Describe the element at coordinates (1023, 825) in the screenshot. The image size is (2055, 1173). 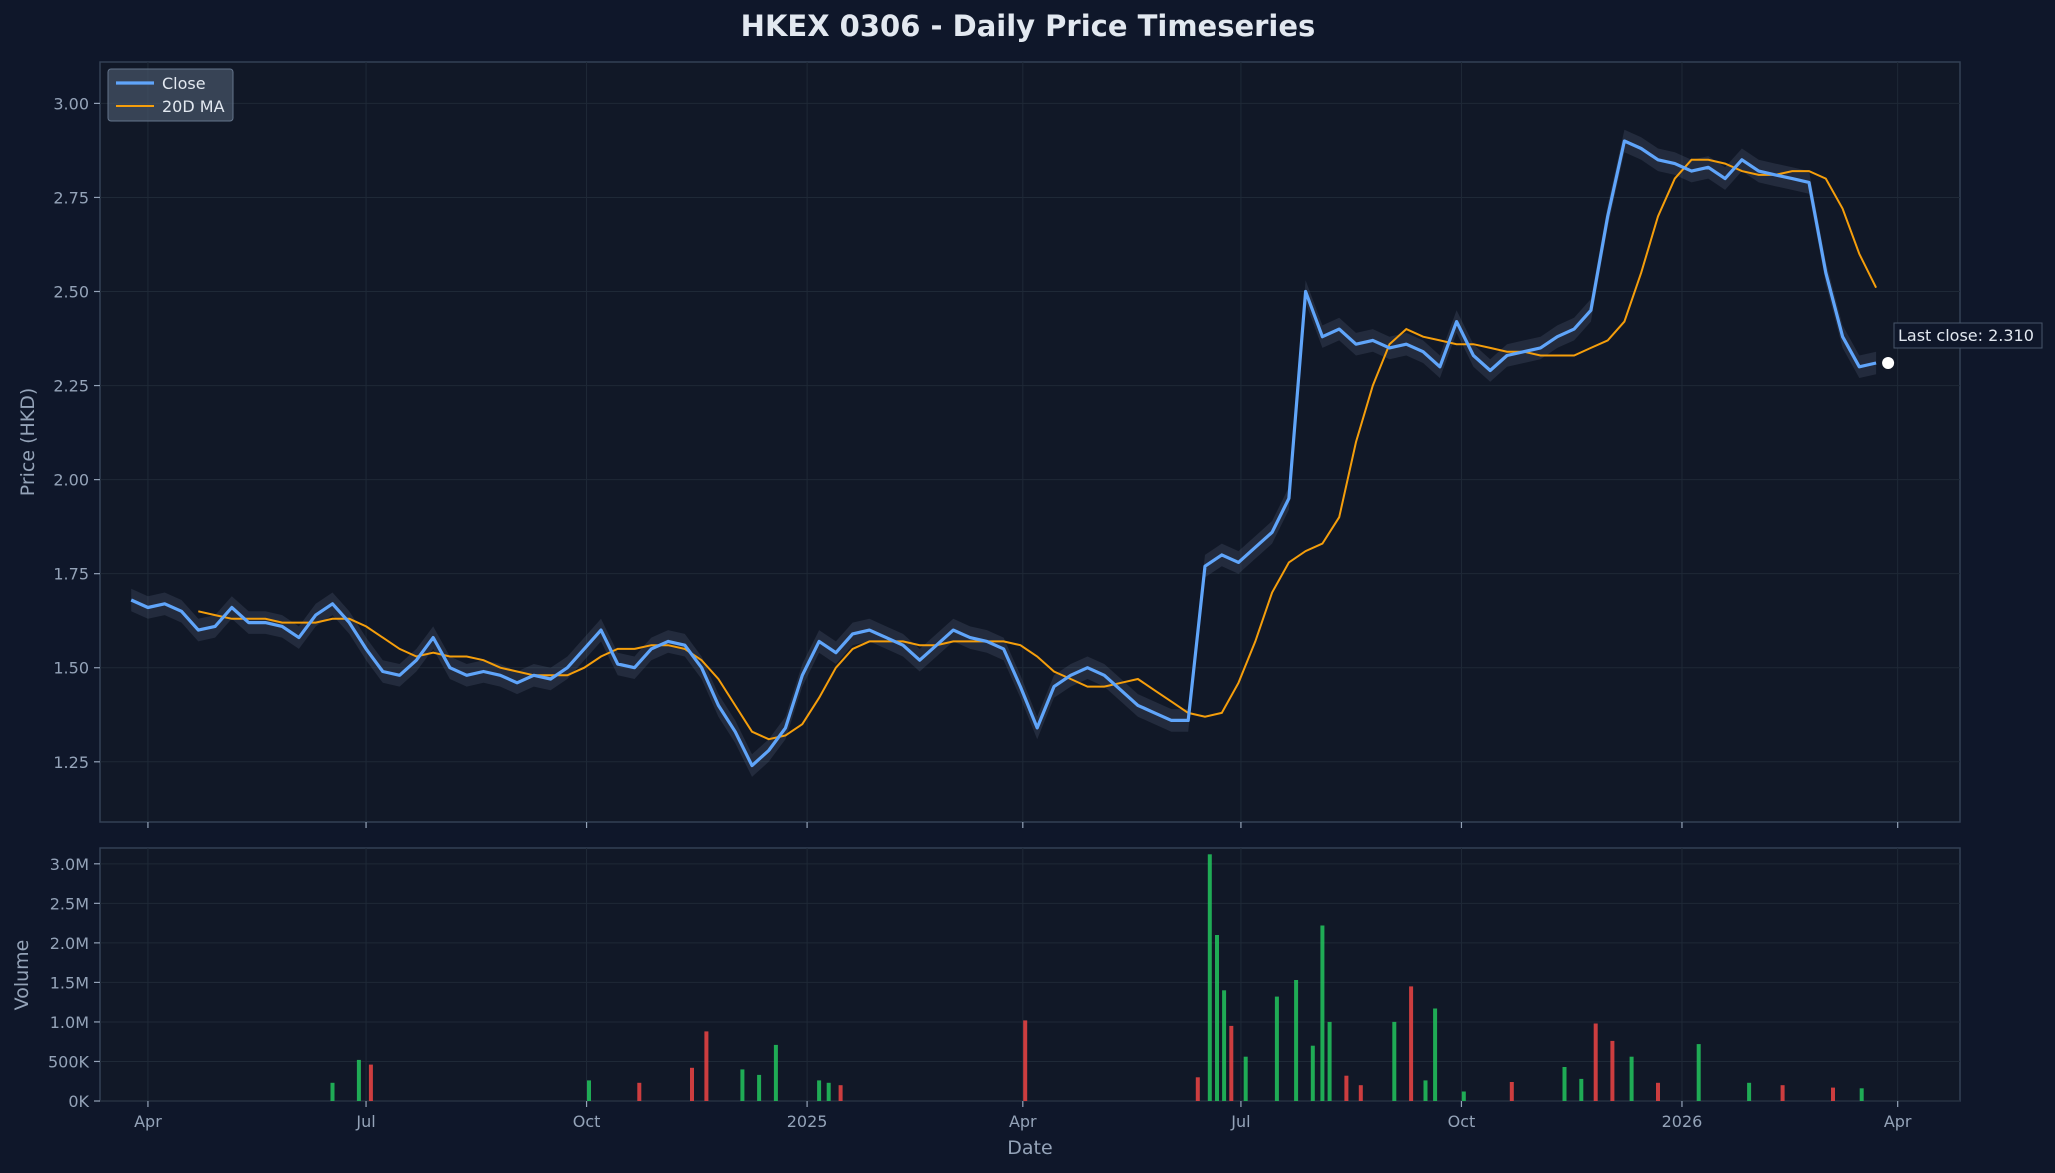
I see `price-x-tick-marks` at that location.